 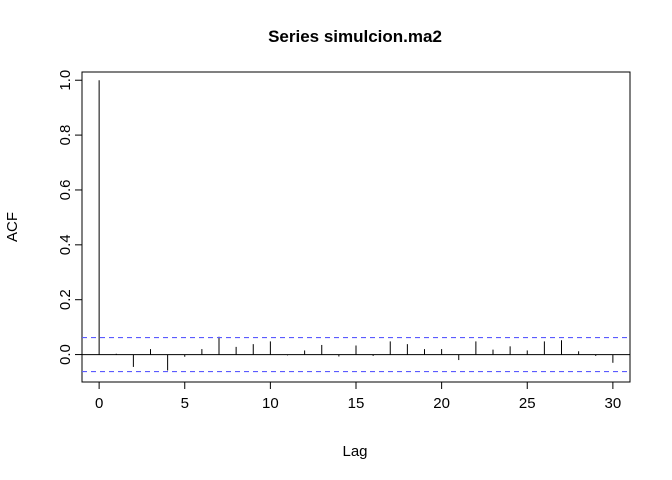 What do you see at coordinates (270, 403) in the screenshot?
I see `x-tick-label: 10` at bounding box center [270, 403].